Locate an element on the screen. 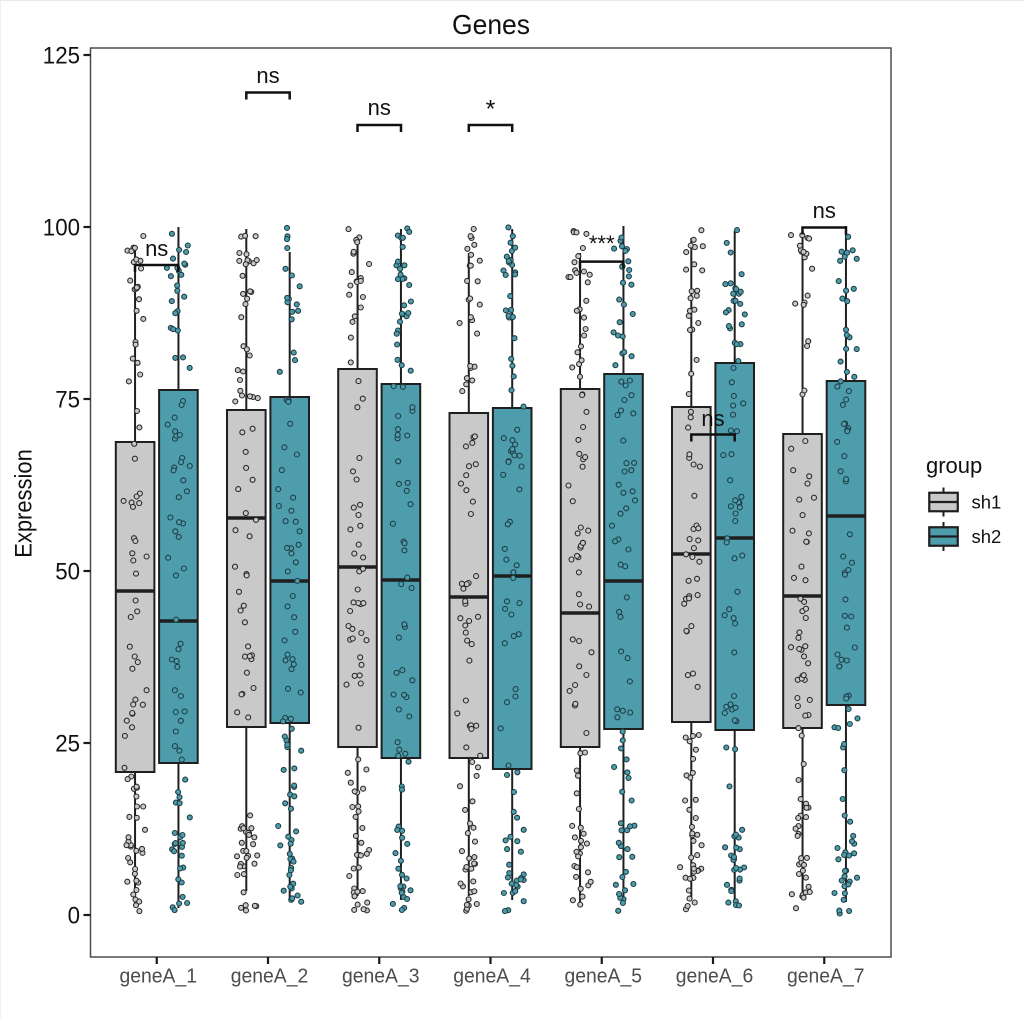 The image size is (1024, 1023). svg-text: 75 is located at coordinates (67, 400).